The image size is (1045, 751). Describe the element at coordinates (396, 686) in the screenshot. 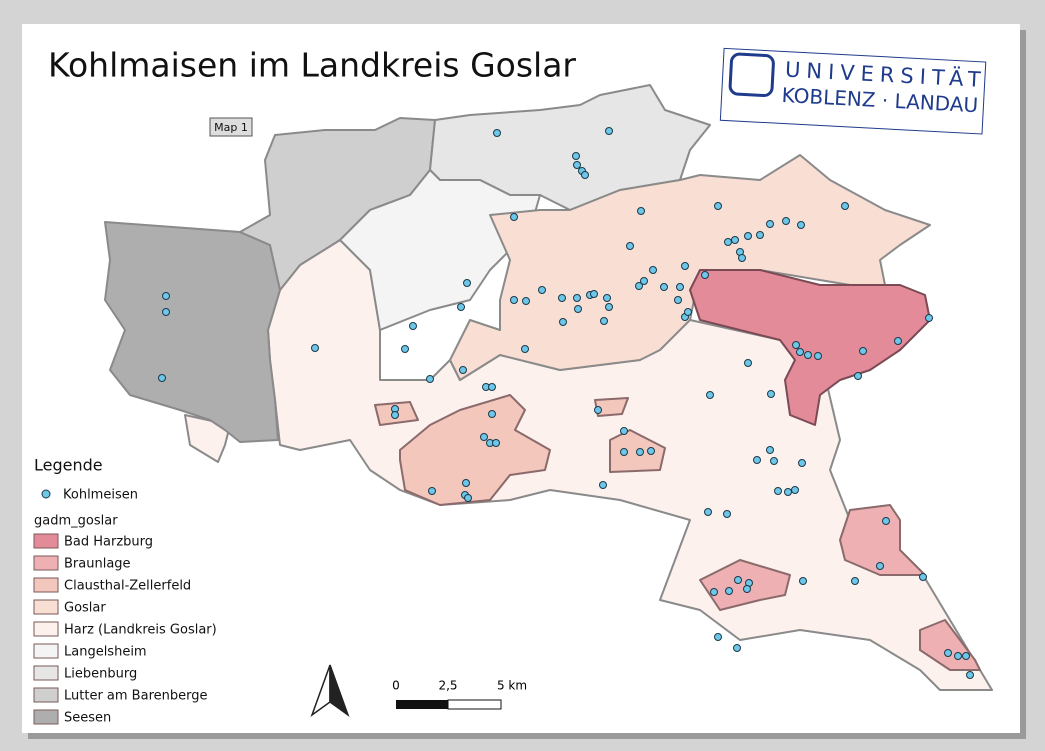

I see `scale-label: 0` at that location.